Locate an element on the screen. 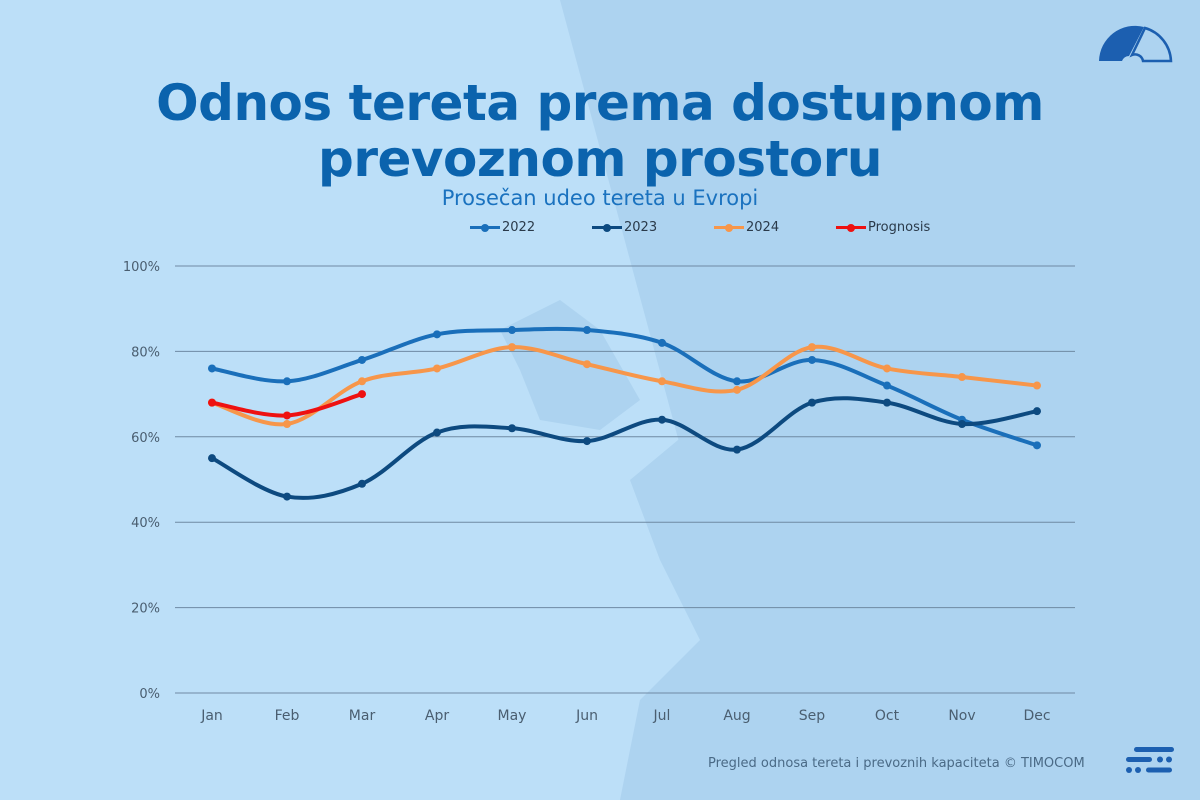 The image size is (1200, 800). y-tick-label: 40% is located at coordinates (145, 523).